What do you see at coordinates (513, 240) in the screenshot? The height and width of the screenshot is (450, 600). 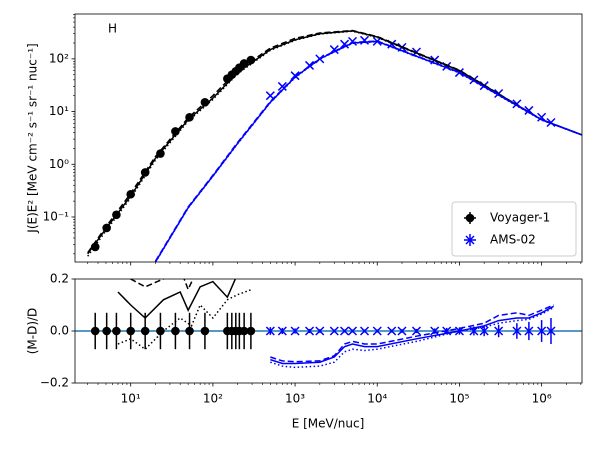 I see `legend-label: AMS-02` at bounding box center [513, 240].